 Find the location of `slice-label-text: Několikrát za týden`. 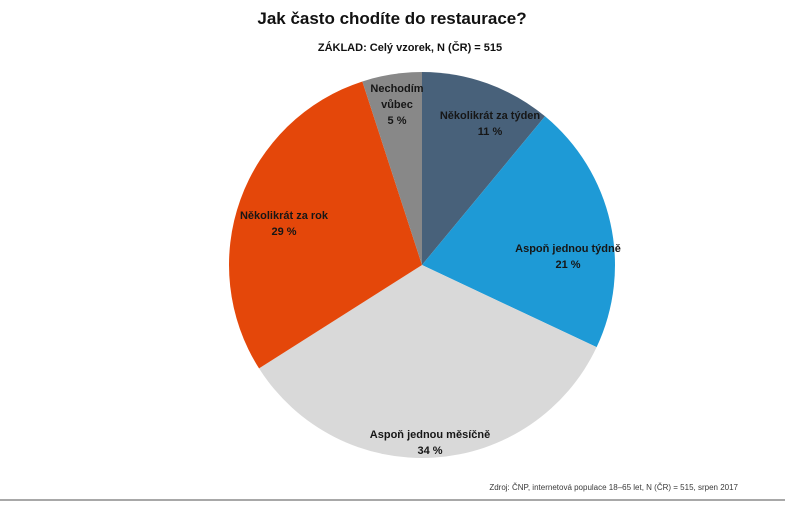

slice-label-text: Několikrát za týden is located at coordinates (490, 116).